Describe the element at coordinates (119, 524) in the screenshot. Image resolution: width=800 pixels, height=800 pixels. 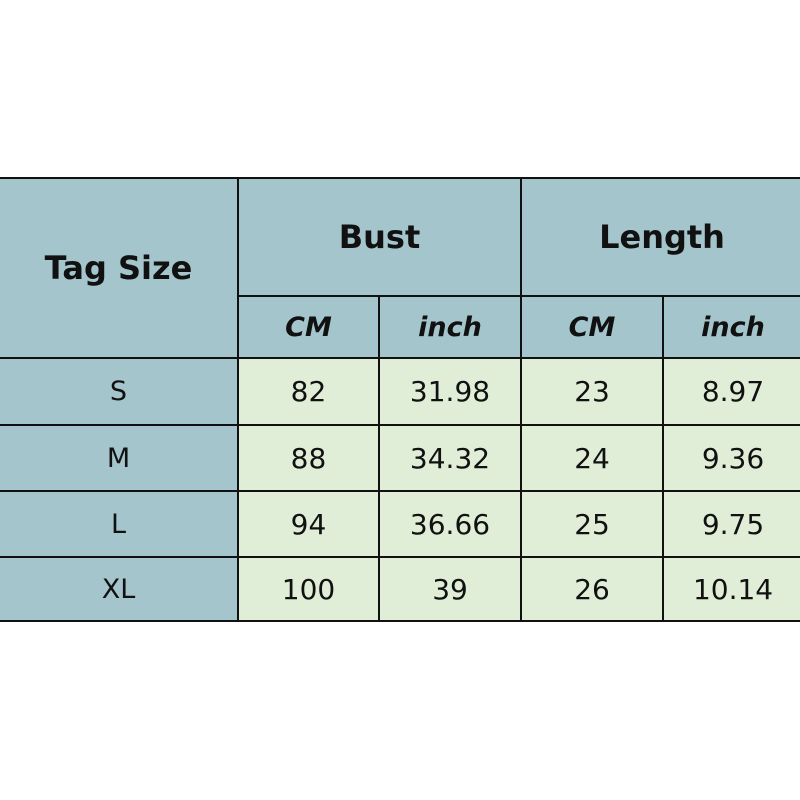
I see `size-cell: L` at that location.